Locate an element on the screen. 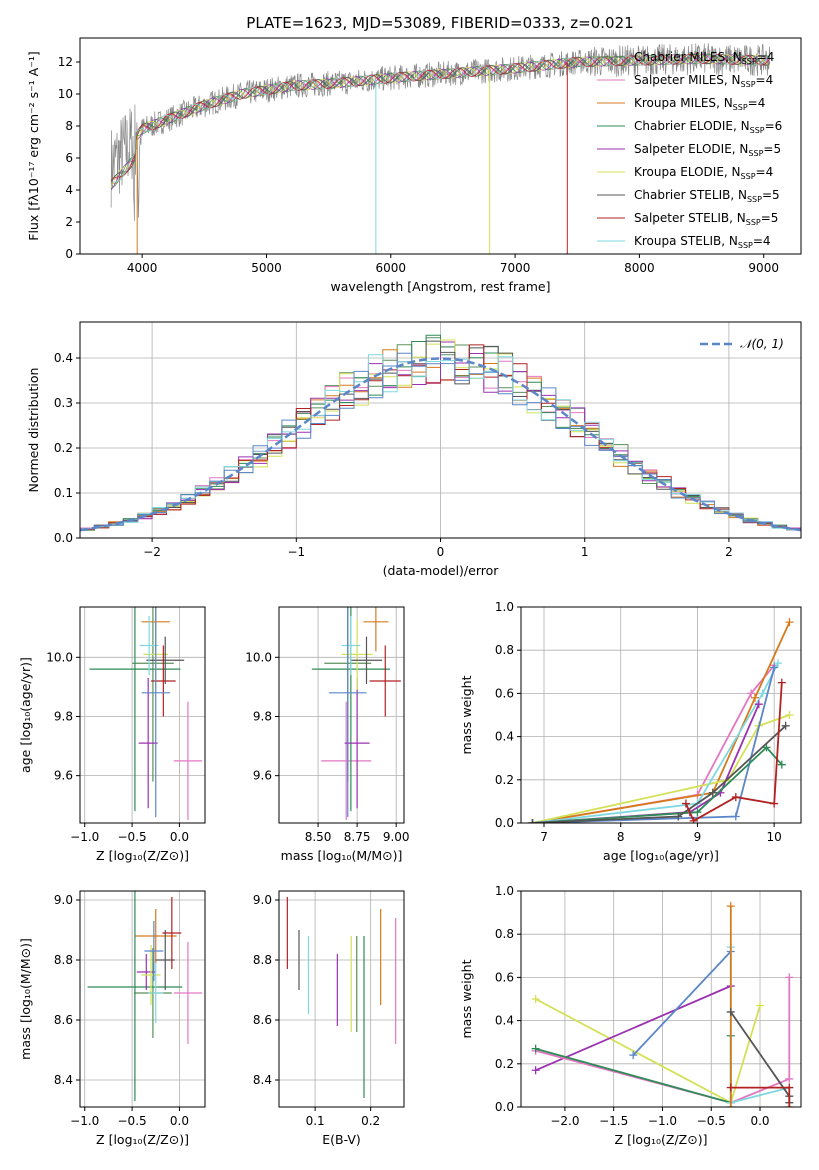 The width and height of the screenshot is (819, 1170). legend-entry-name: Salpeter STELIB is located at coordinates (681, 218).